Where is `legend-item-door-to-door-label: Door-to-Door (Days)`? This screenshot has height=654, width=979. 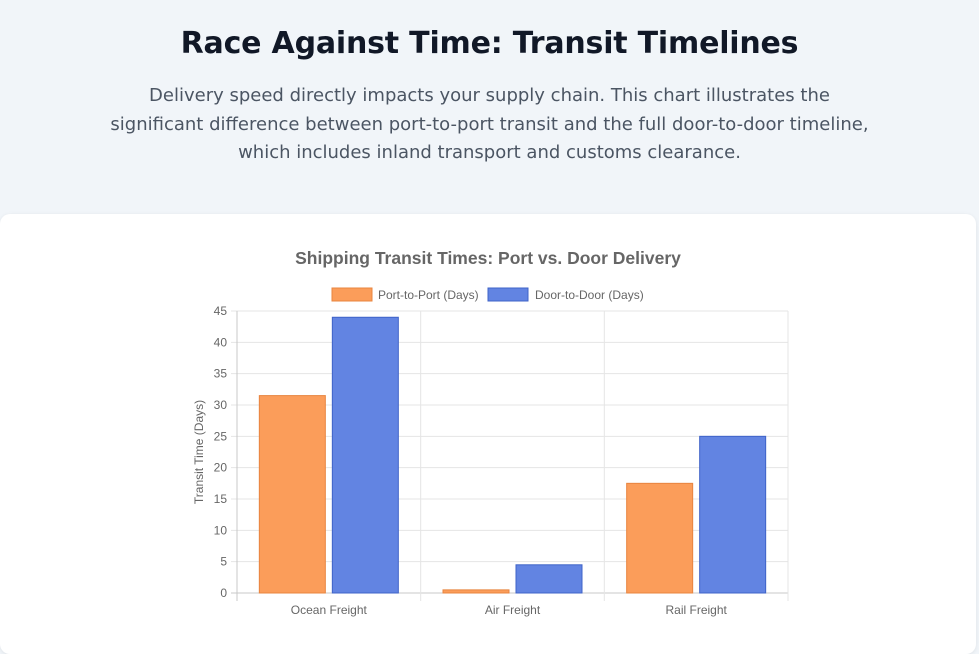 legend-item-door-to-door-label: Door-to-Door (Days) is located at coordinates (589, 295).